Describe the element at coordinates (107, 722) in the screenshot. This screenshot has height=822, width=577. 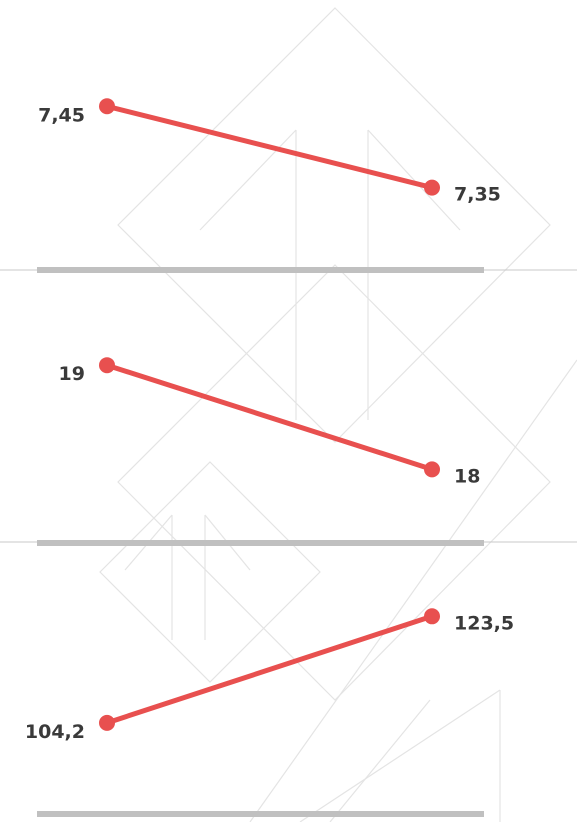
I see `chart-3-start-point` at that location.